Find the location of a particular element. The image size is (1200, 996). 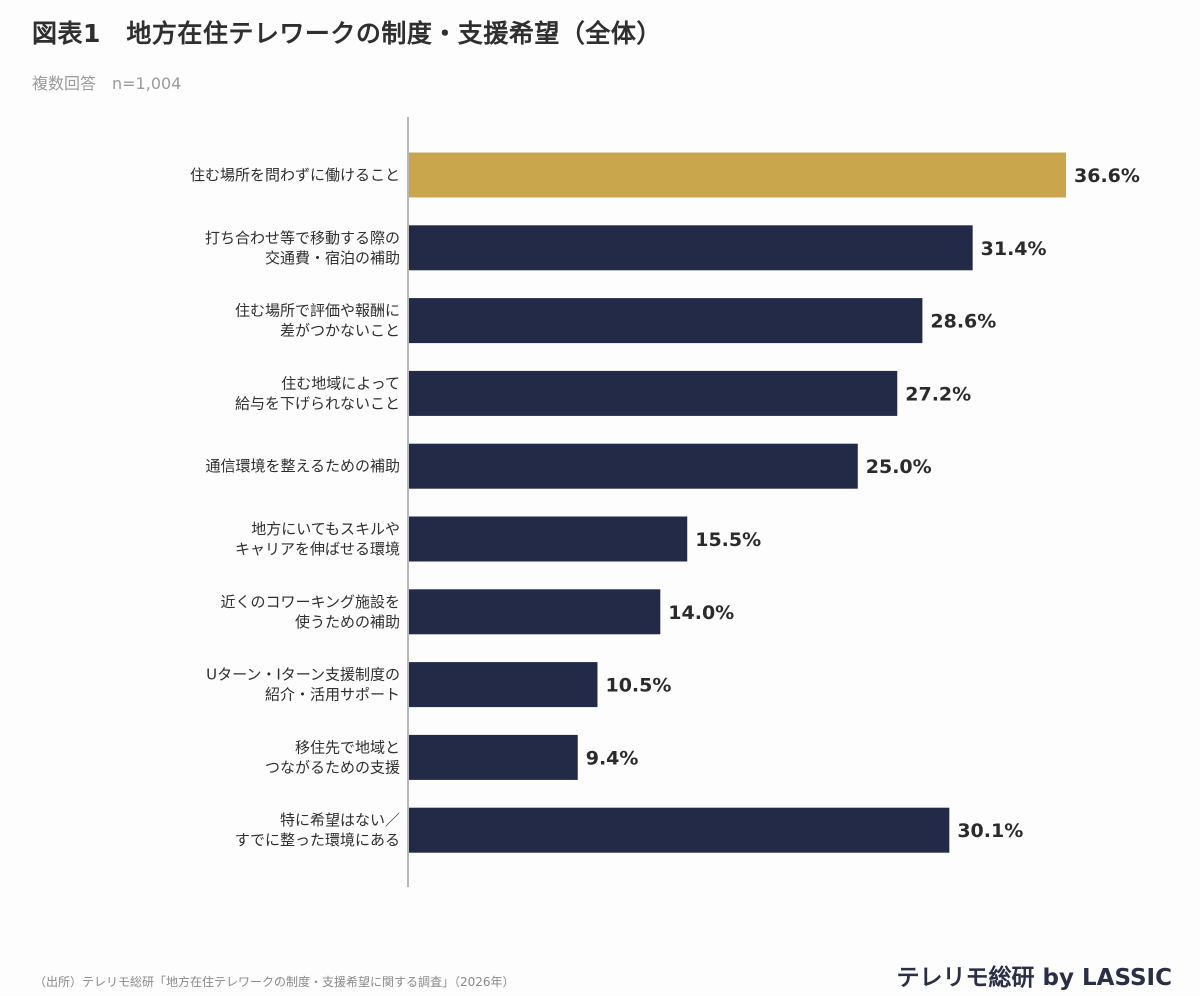

category-label-6-line-2: キャリアを伸ばせる環境 is located at coordinates (317, 549).